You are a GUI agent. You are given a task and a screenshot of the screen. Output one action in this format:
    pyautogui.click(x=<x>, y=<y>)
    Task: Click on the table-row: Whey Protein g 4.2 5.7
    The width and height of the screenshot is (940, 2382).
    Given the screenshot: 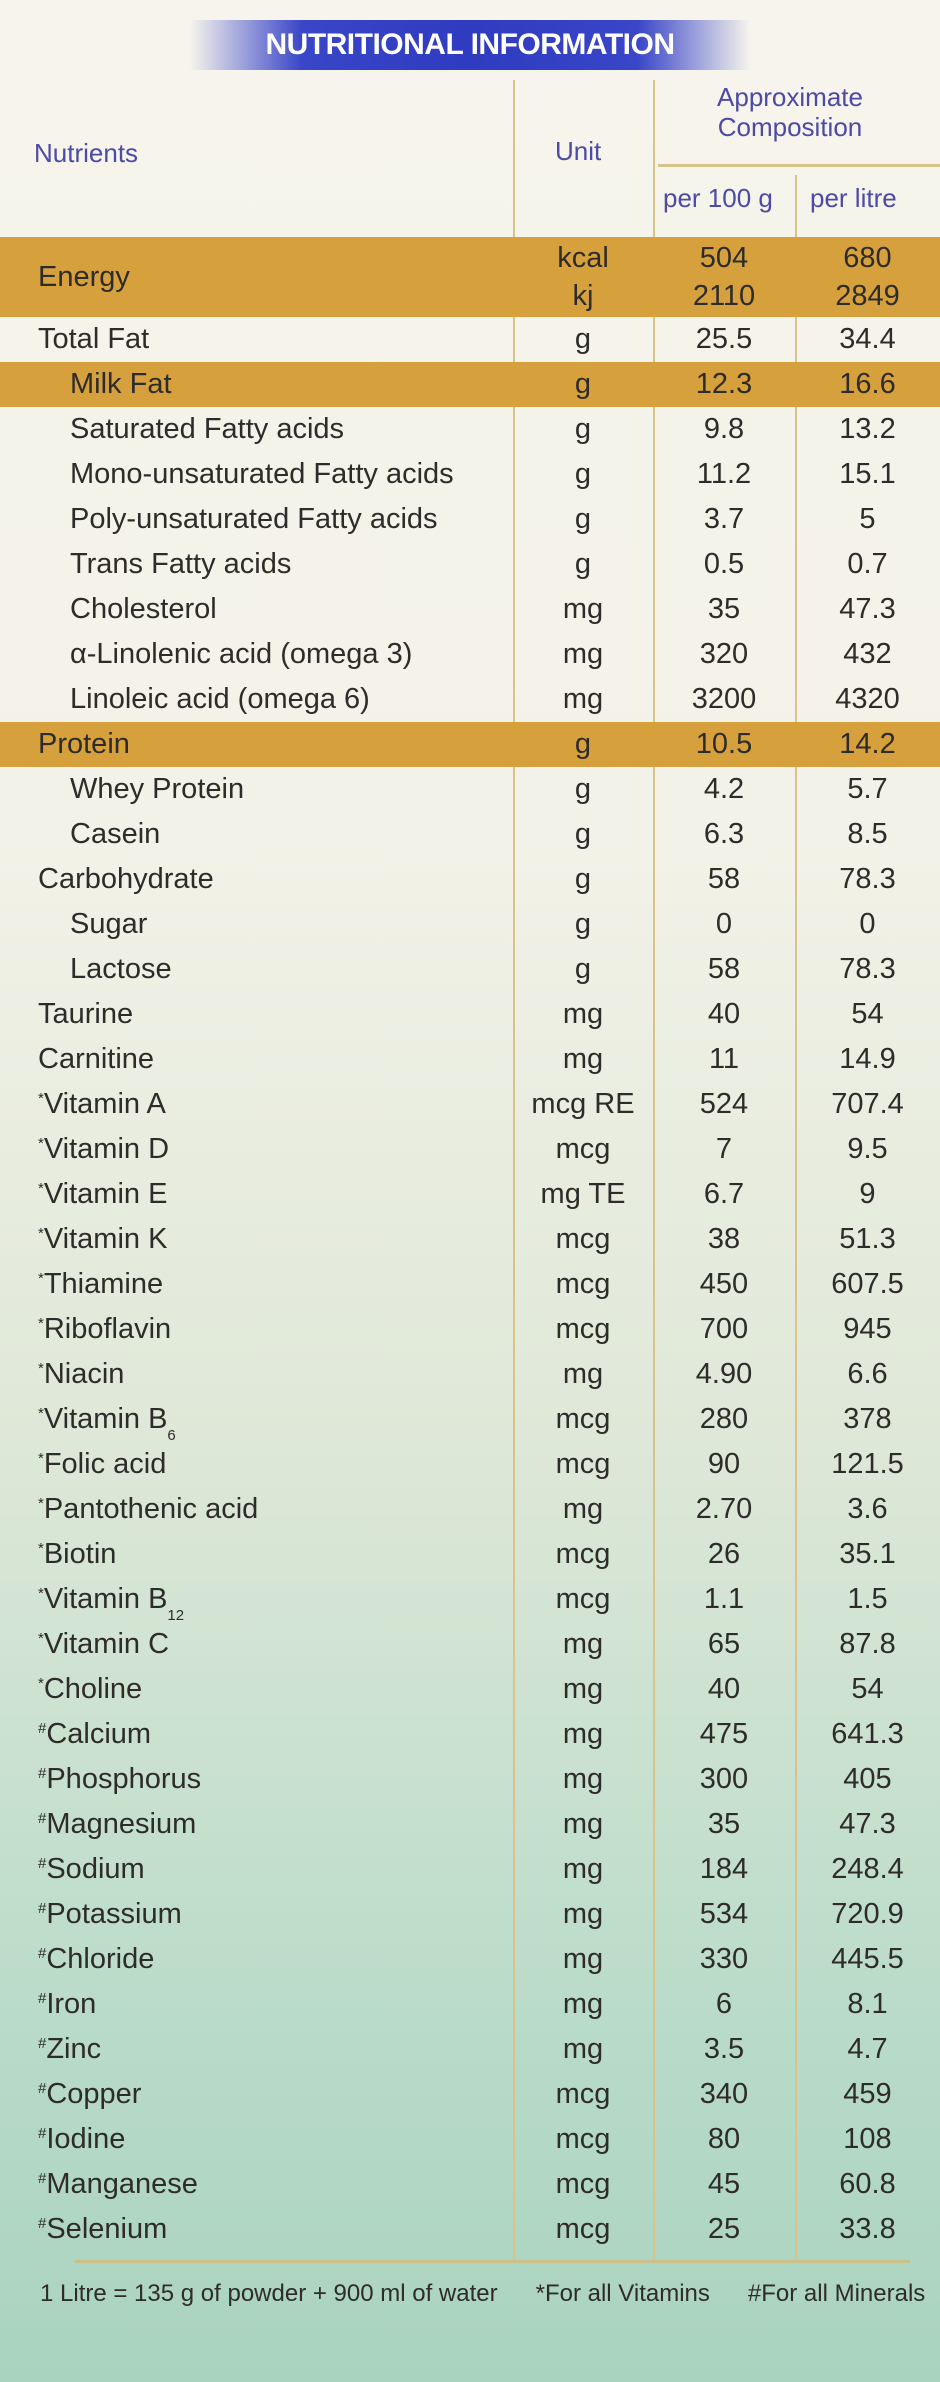 What is the action you would take?
    pyautogui.click(x=470, y=789)
    